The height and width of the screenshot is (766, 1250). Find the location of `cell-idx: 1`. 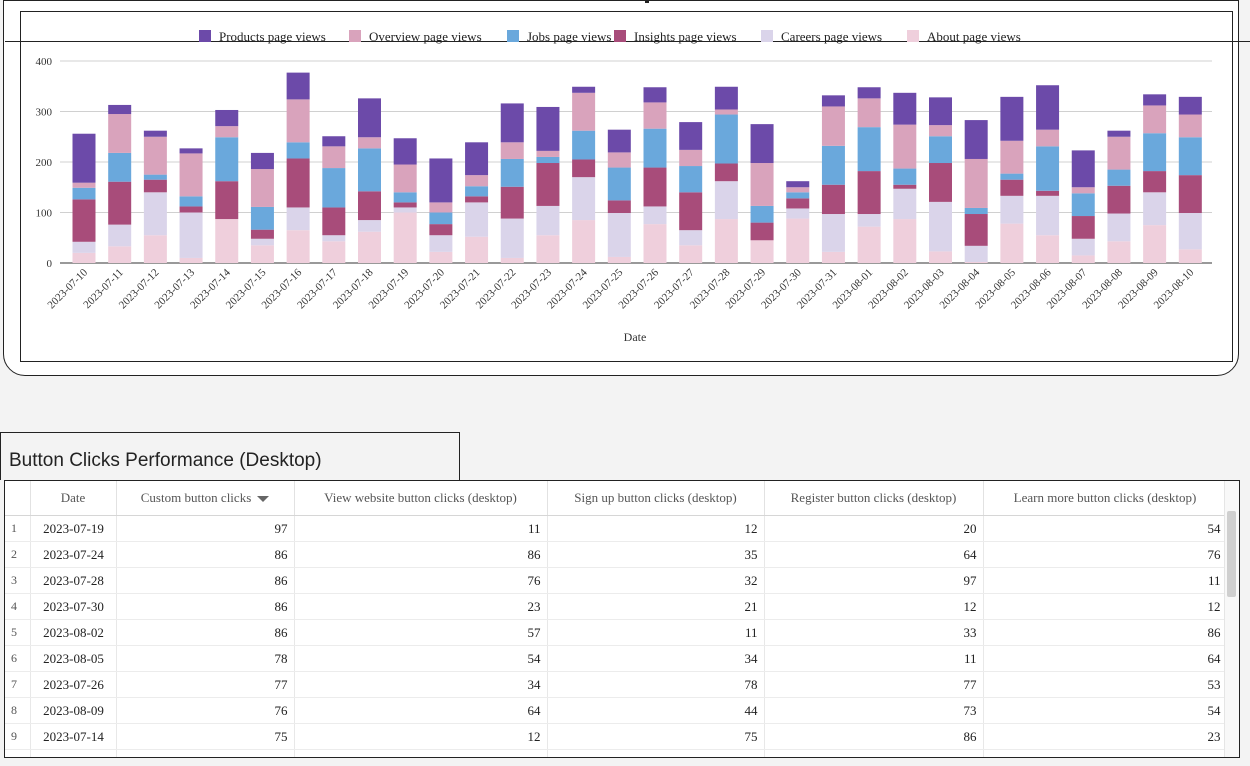

cell-idx: 1 is located at coordinates (18, 528).